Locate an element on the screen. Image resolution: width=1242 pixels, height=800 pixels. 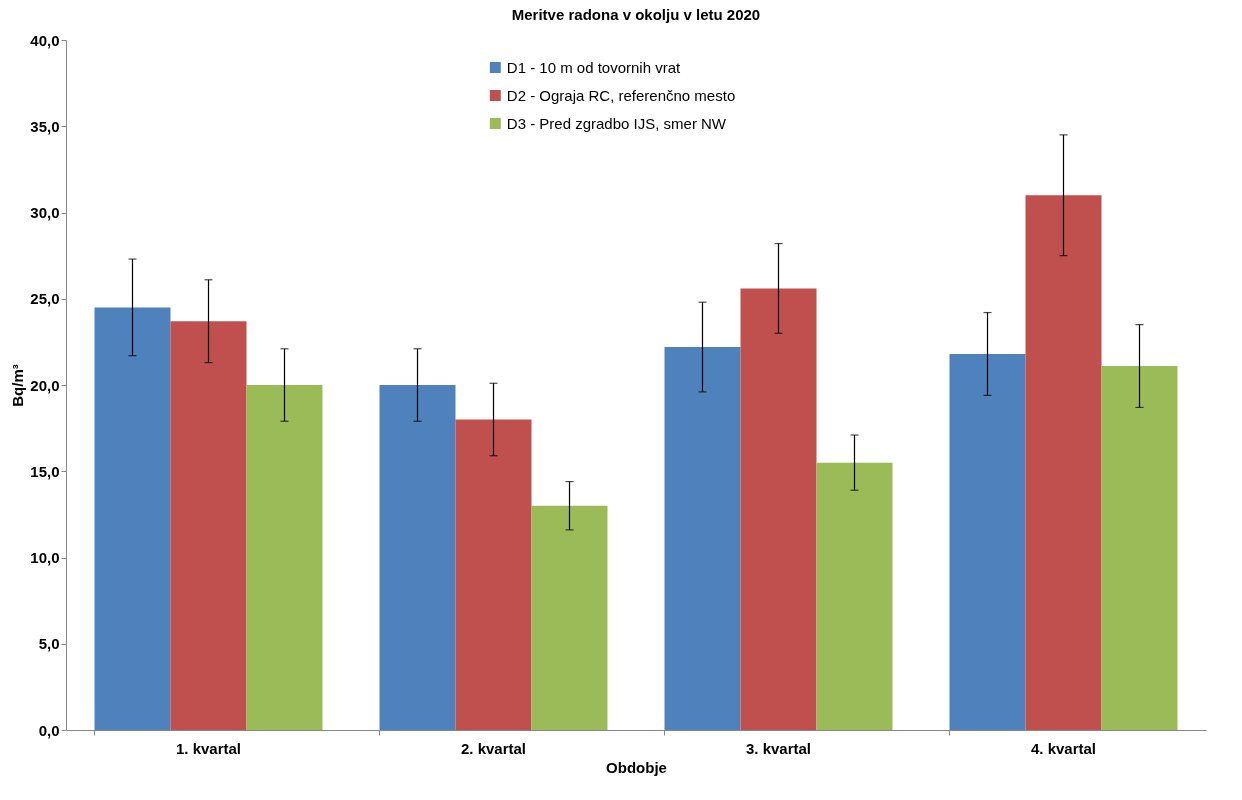
x-axis-title: Obdobje is located at coordinates (636, 767).